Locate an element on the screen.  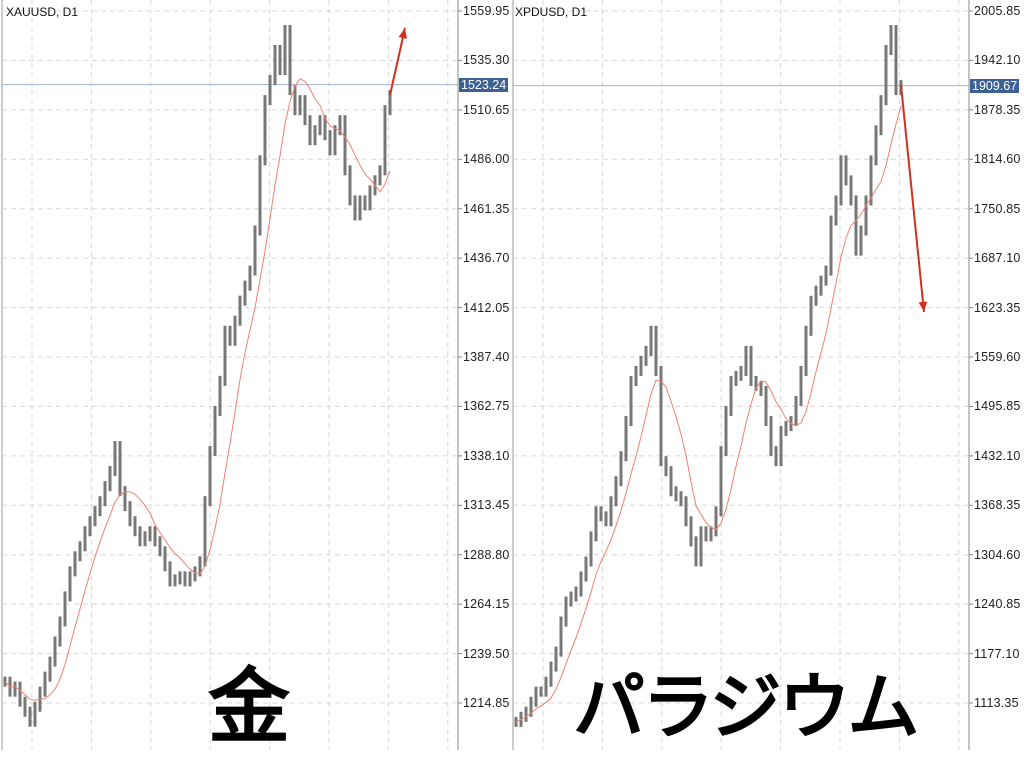
y-tick-label: 1368.35 is located at coordinates (997, 505).